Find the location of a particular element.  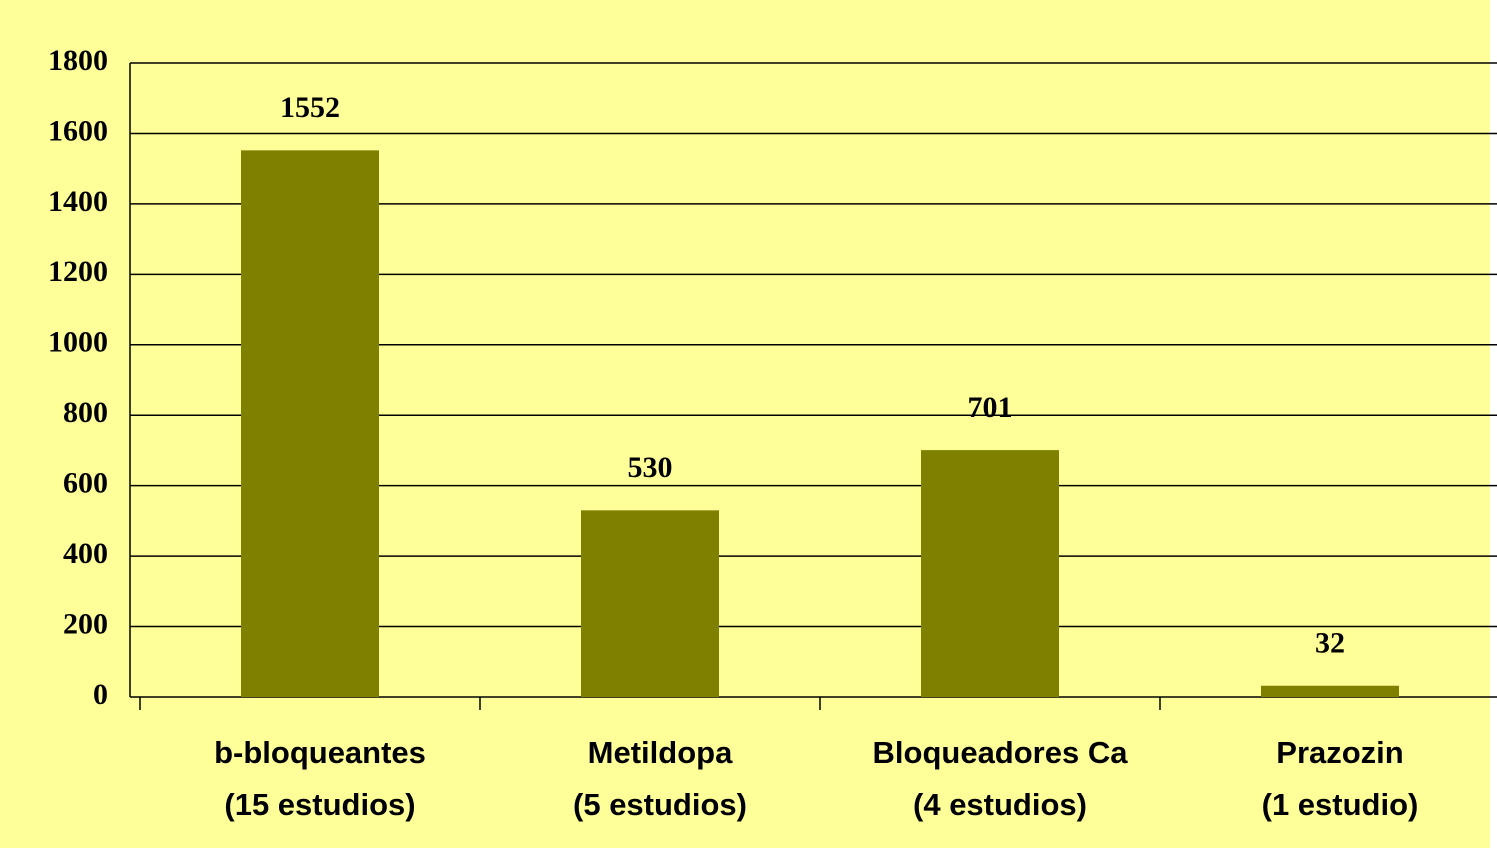

y-tick-label: 1600 is located at coordinates (78, 130).